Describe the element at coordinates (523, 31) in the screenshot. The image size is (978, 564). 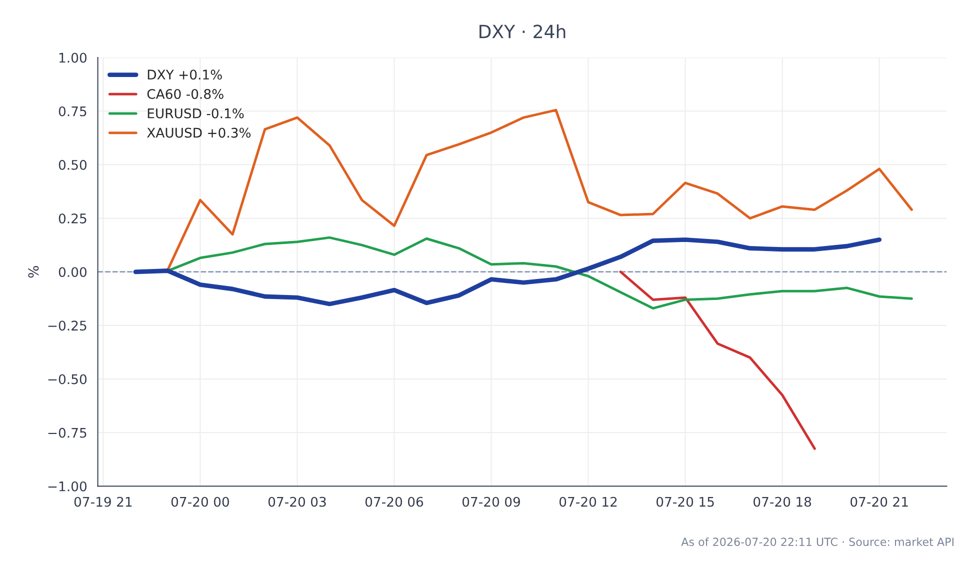
I see `chart-title: DXY · 24h` at that location.